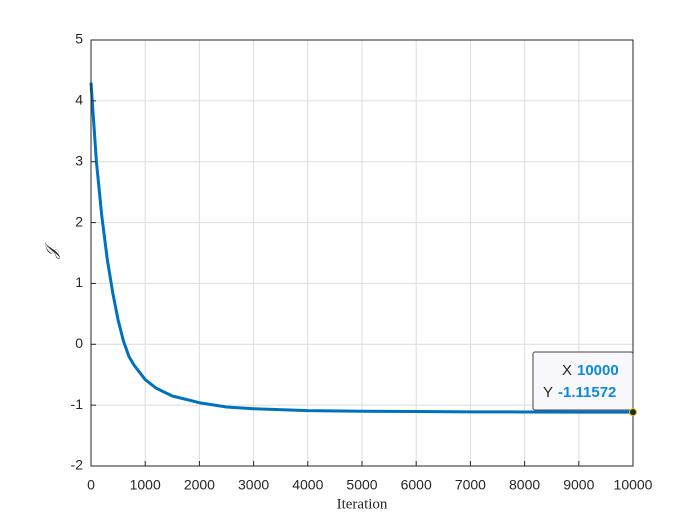 The height and width of the screenshot is (530, 700). Describe the element at coordinates (548, 392) in the screenshot. I see `datatip-y-label: Y` at that location.